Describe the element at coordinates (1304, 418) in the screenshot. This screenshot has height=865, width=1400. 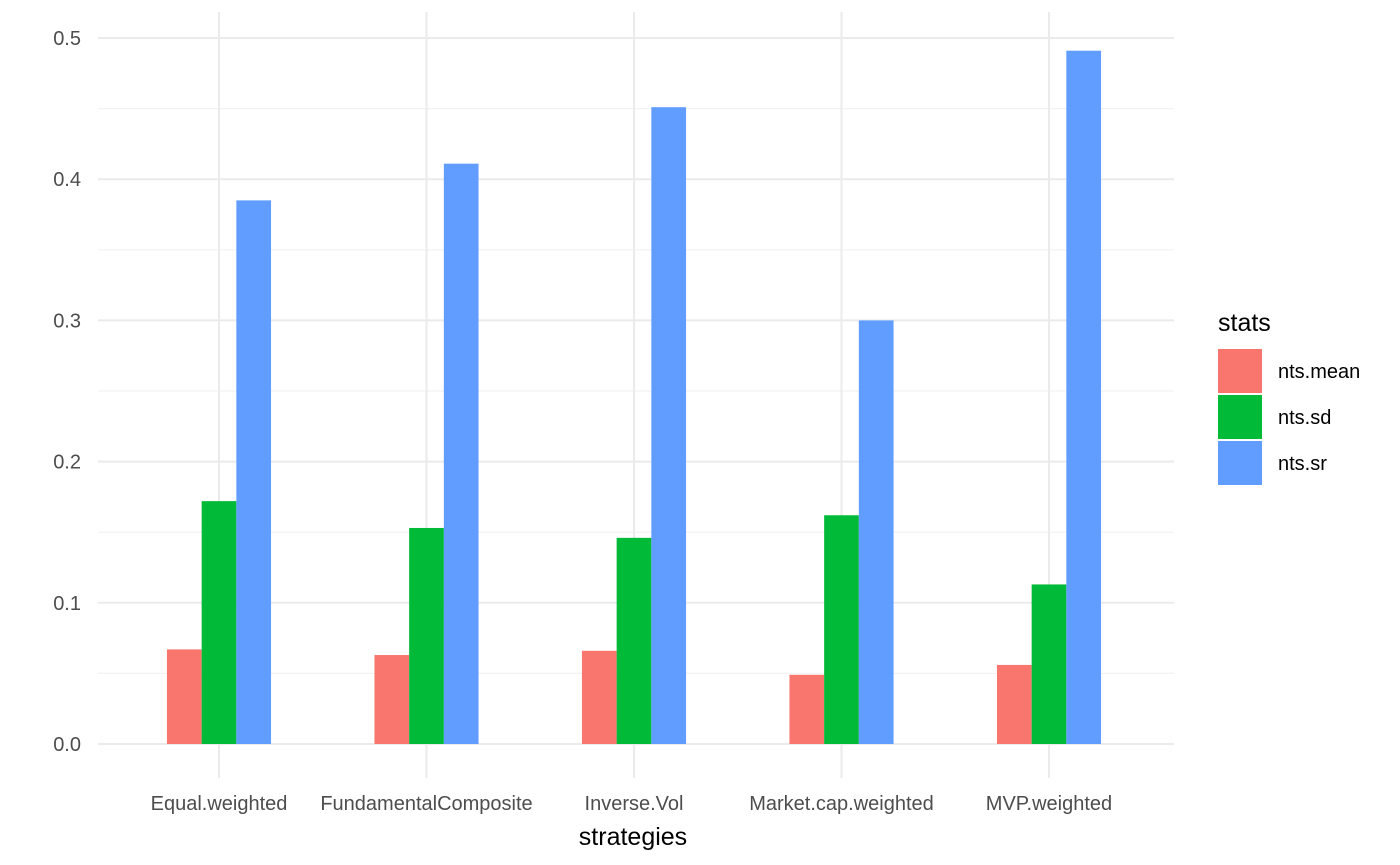
I see `legend-label: nts.sd` at that location.